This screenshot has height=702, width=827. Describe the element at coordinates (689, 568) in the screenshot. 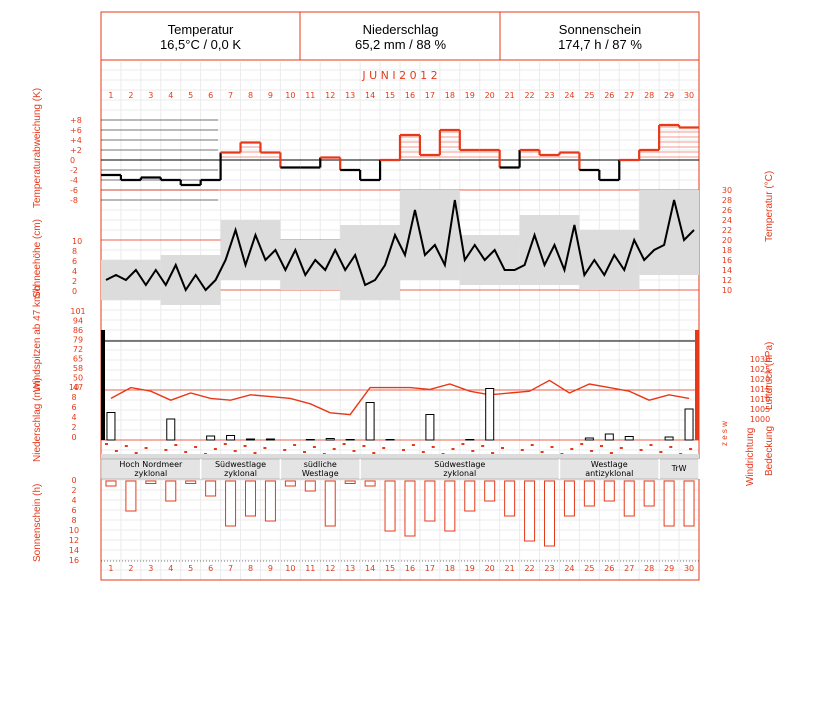

I see `day-label-bottom: 30` at that location.